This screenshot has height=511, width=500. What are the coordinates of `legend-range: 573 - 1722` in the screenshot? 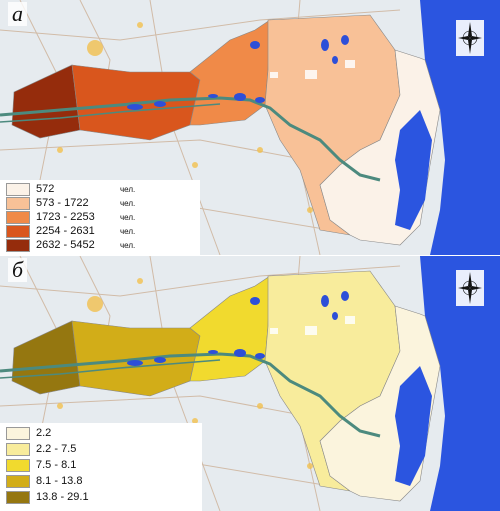 It's located at (62, 203).